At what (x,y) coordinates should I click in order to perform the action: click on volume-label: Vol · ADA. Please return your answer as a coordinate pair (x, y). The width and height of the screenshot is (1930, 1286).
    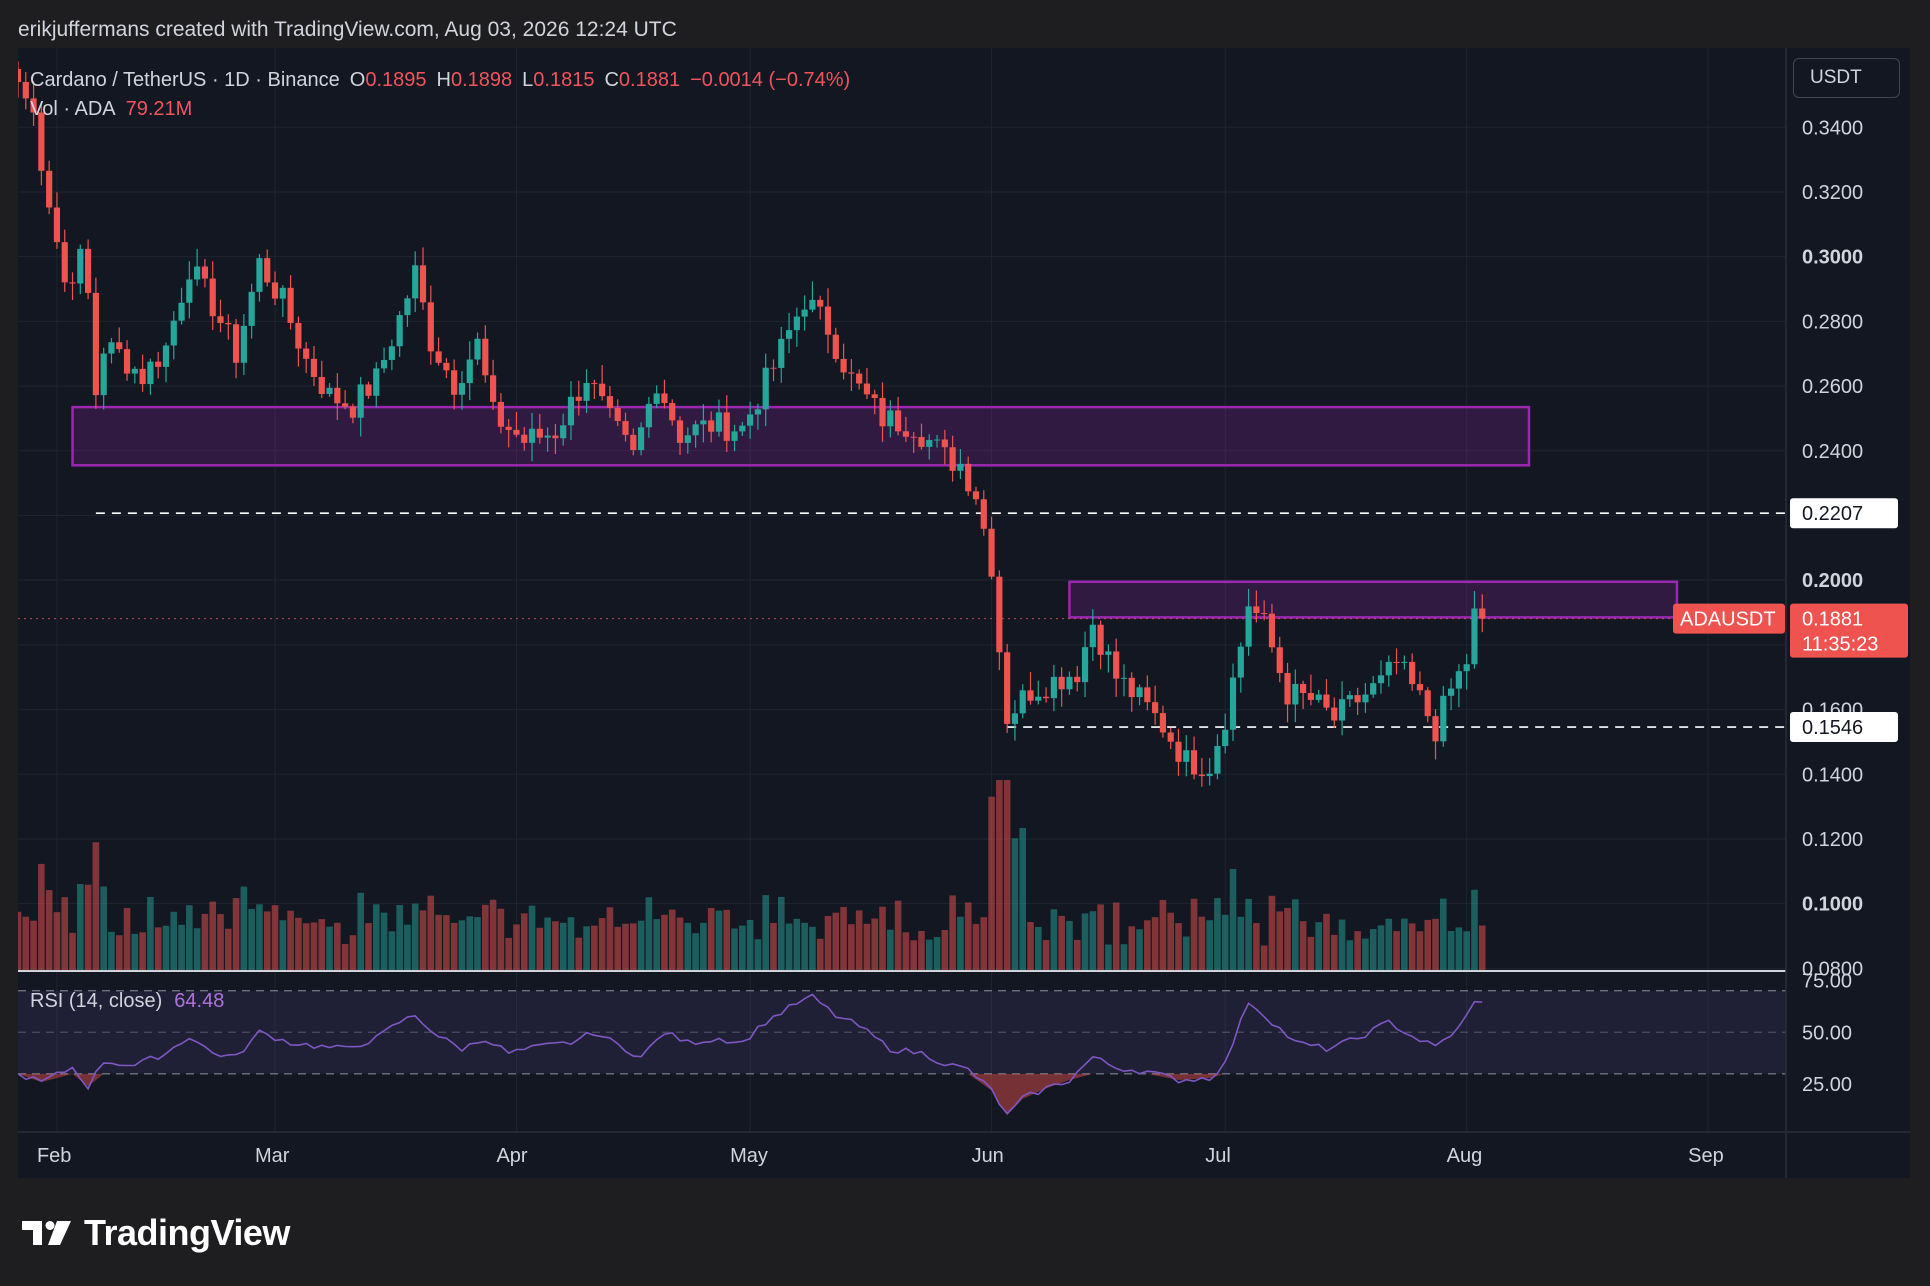
    Looking at the image, I should click on (73, 109).